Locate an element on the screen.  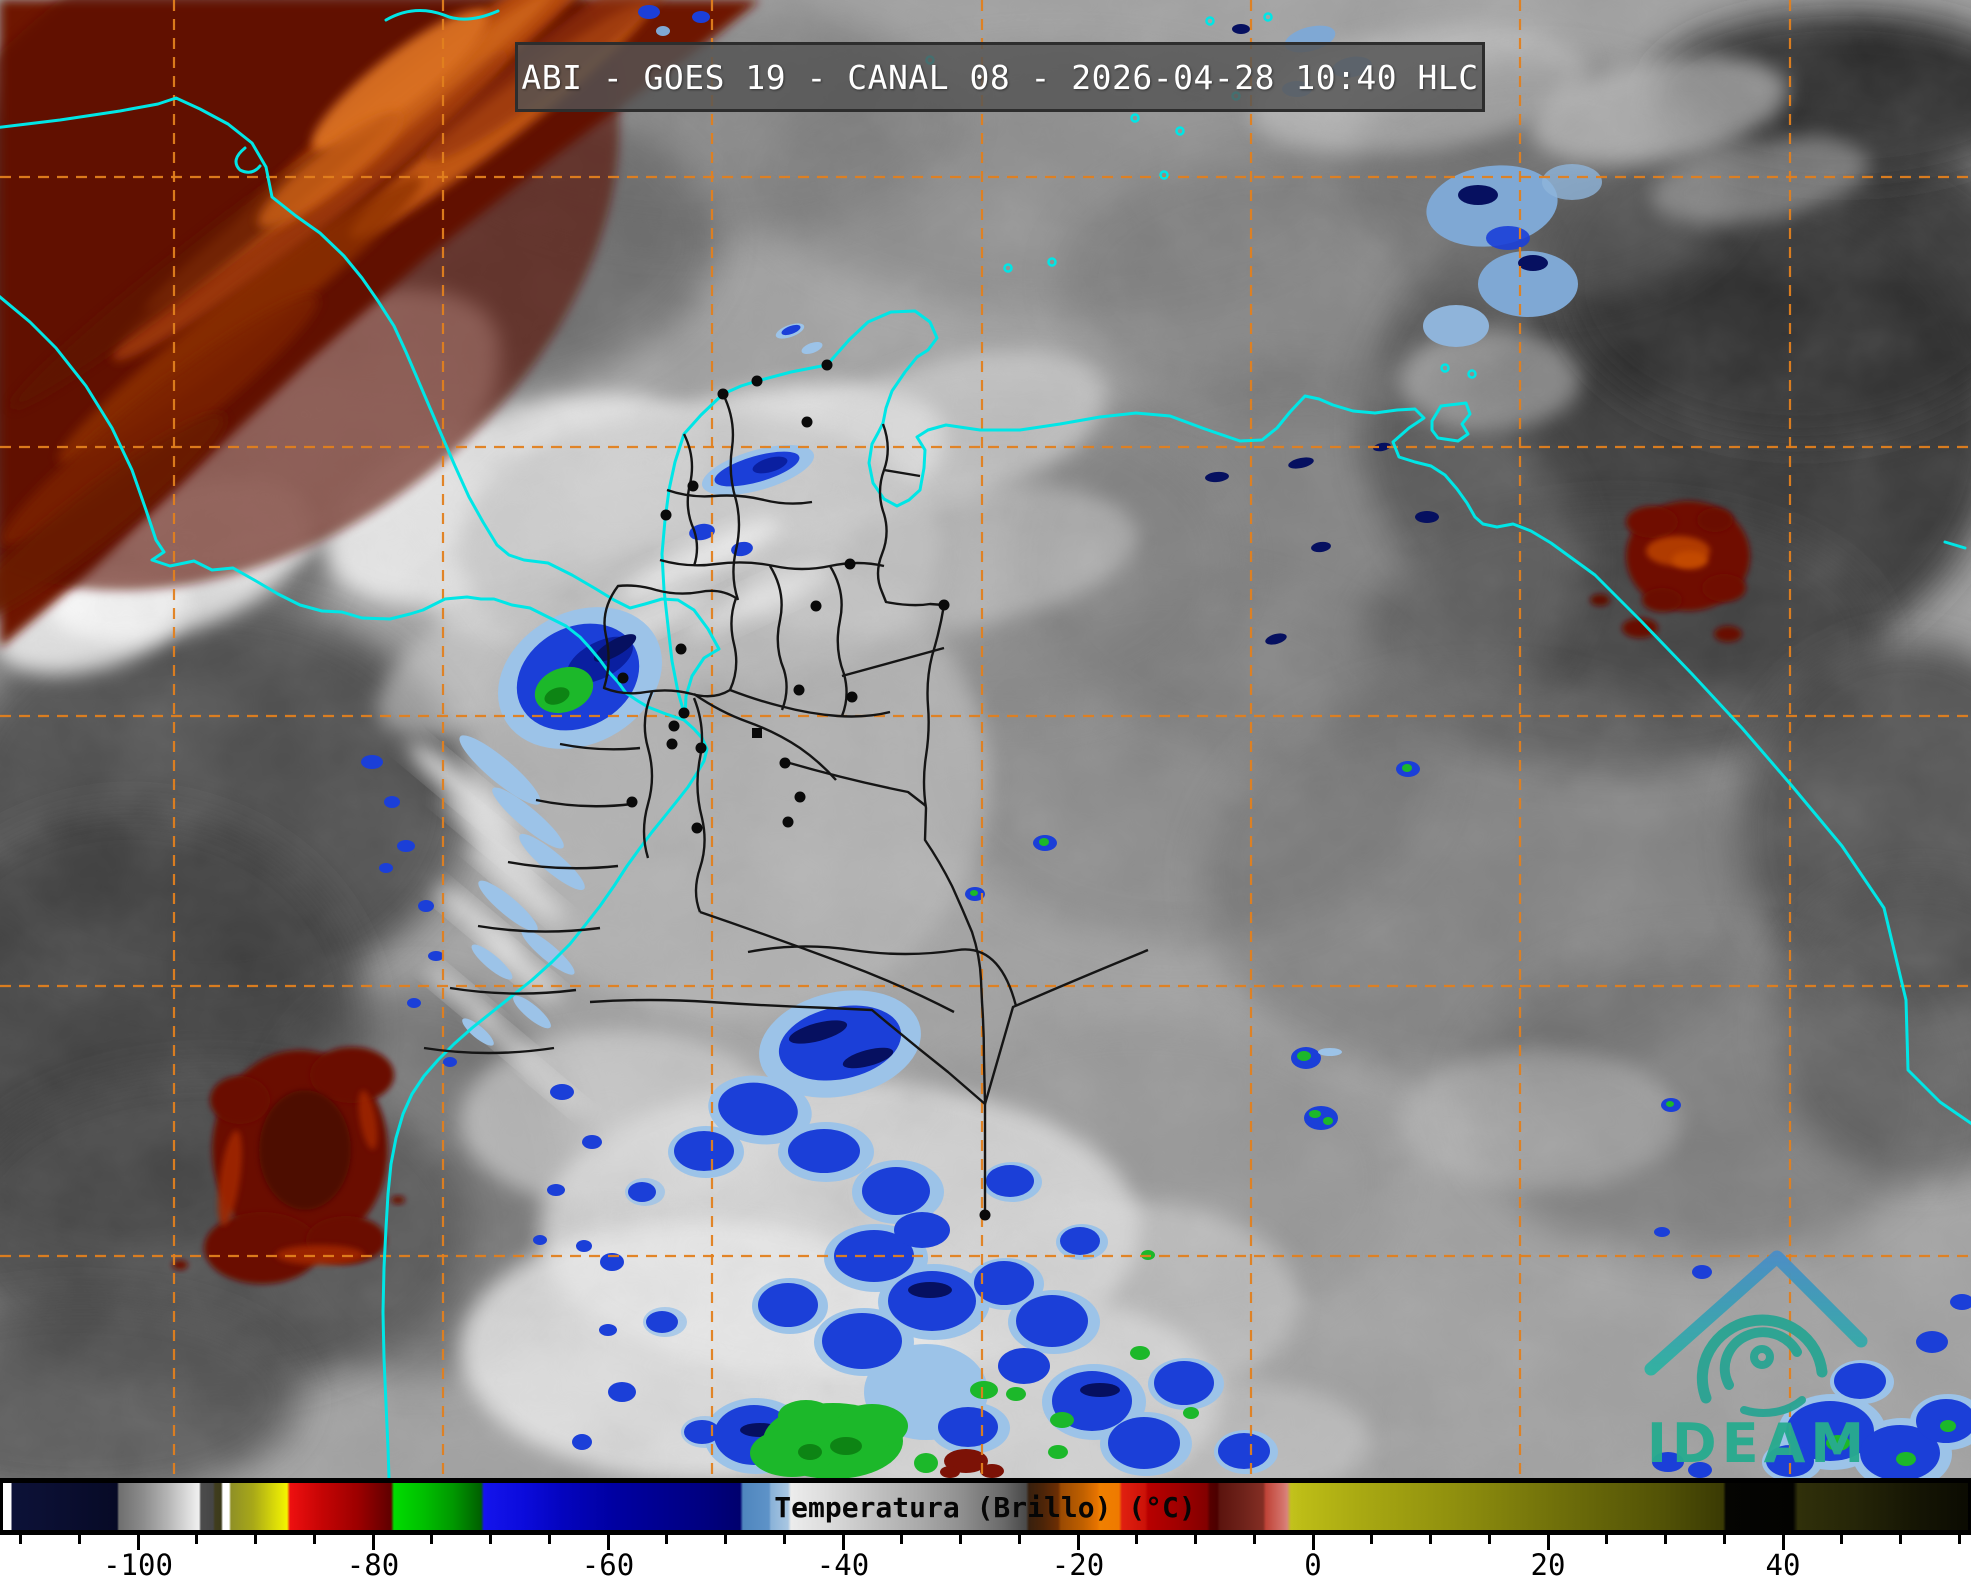
colorbar-gradient is located at coordinates (985, 1506).